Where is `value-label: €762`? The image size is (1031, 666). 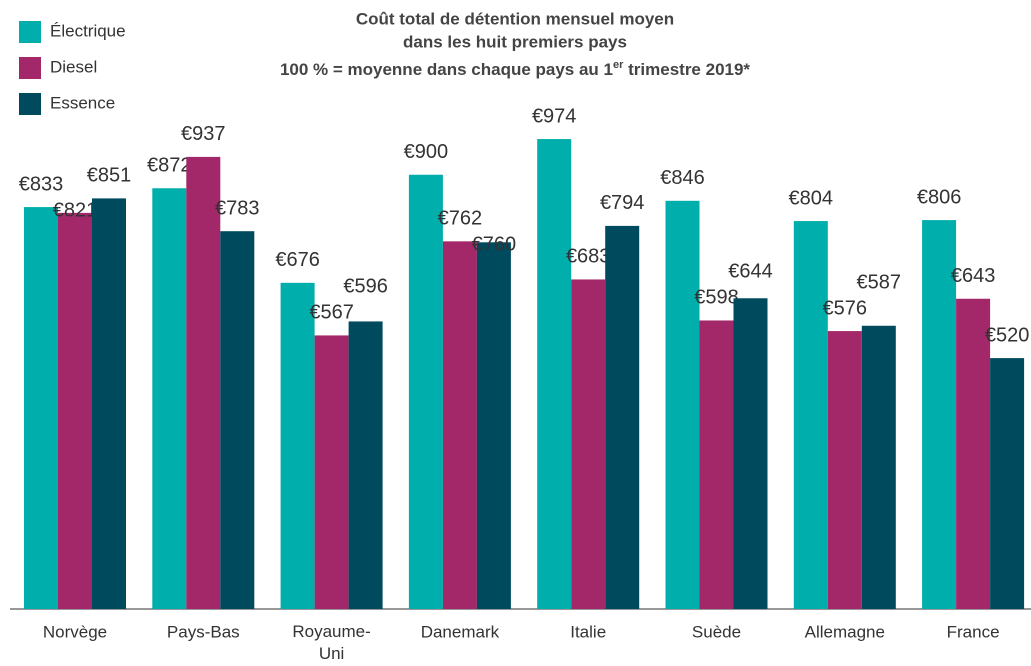
value-label: €762 is located at coordinates (460, 219).